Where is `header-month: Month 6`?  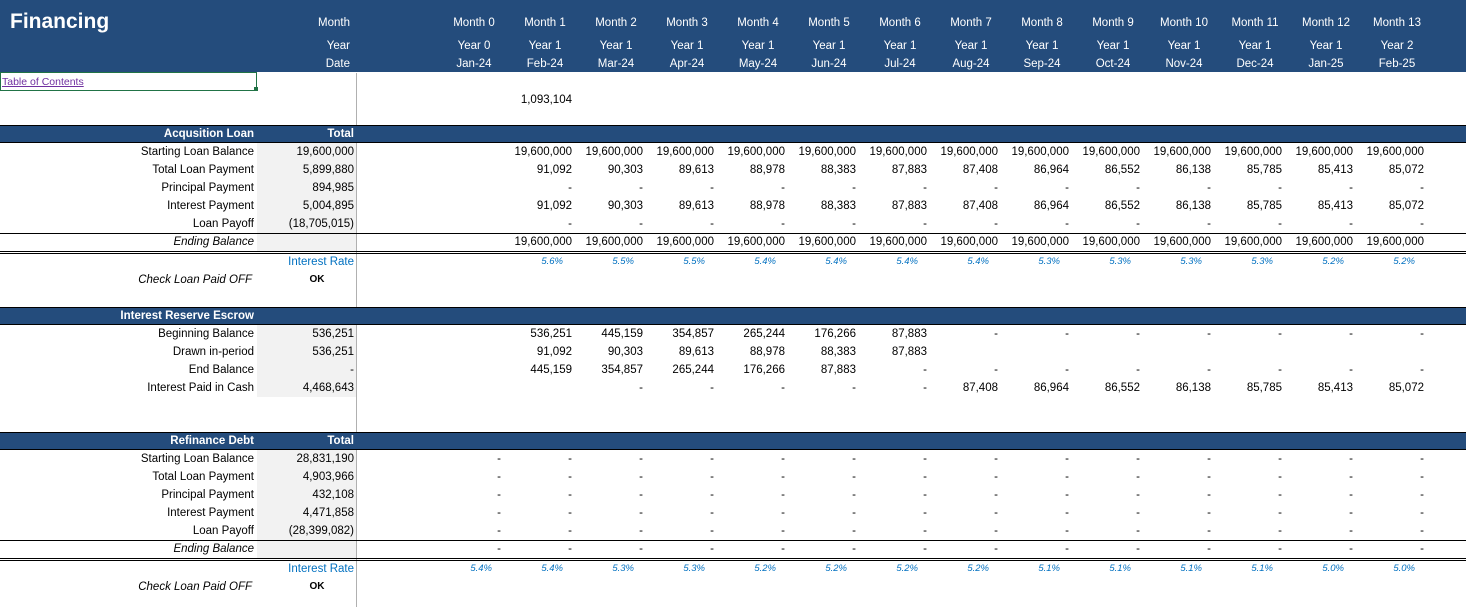
header-month: Month 6 is located at coordinates (900, 23).